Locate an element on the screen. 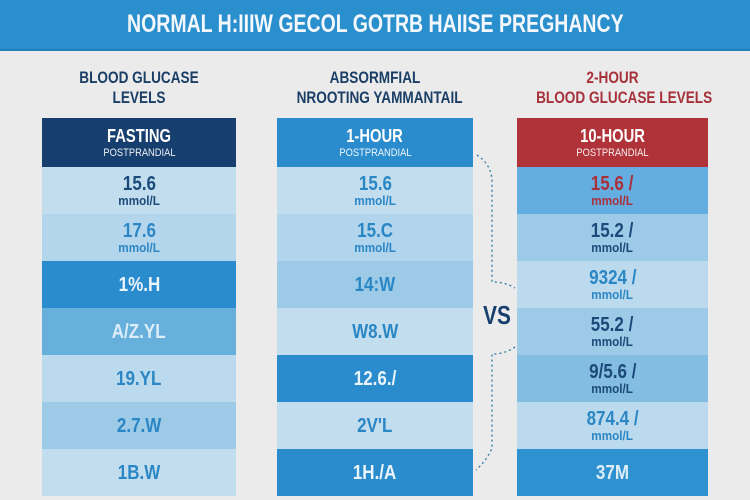 This screenshot has height=500, width=750. column-header: 10-HOUR POSTPRANDIAL is located at coordinates (612, 142).